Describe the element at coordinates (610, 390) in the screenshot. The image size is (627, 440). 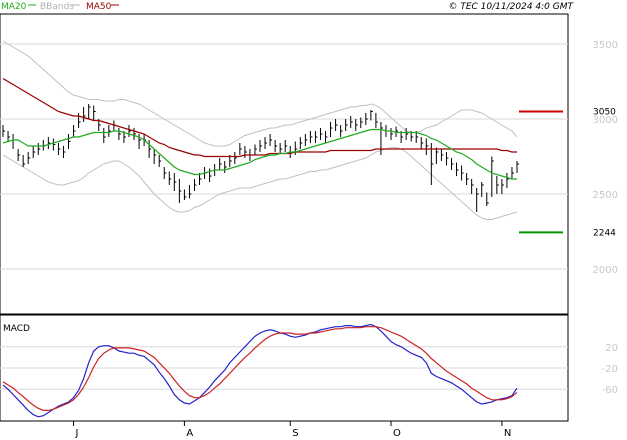
I see `macd-y-tick-label: -60` at that location.